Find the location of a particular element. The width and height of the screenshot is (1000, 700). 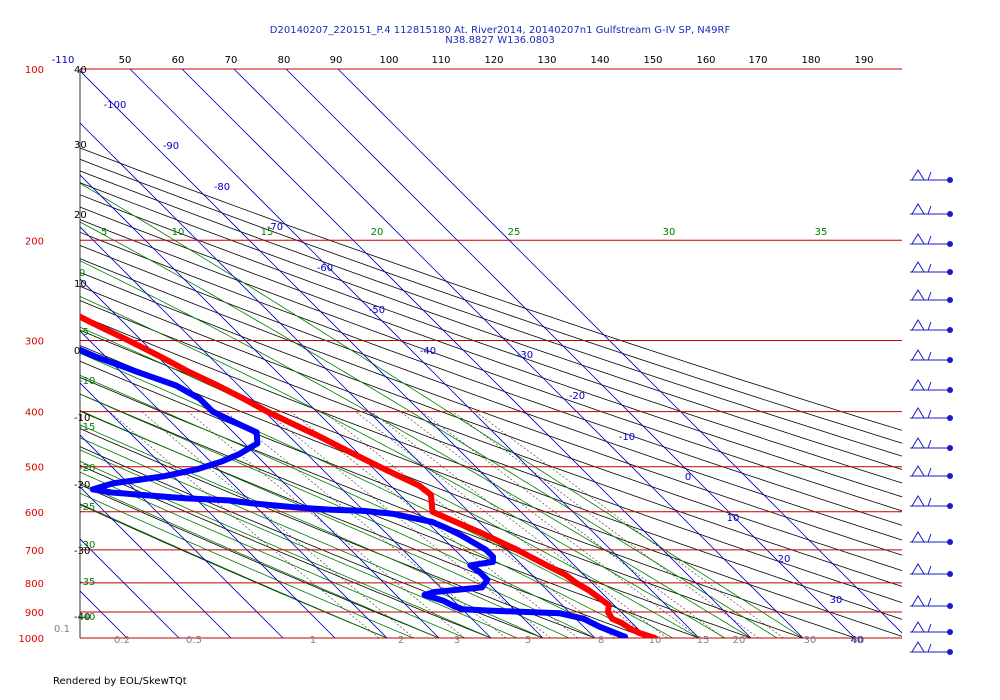

top-axis-tick-label: 70 is located at coordinates (231, 60).